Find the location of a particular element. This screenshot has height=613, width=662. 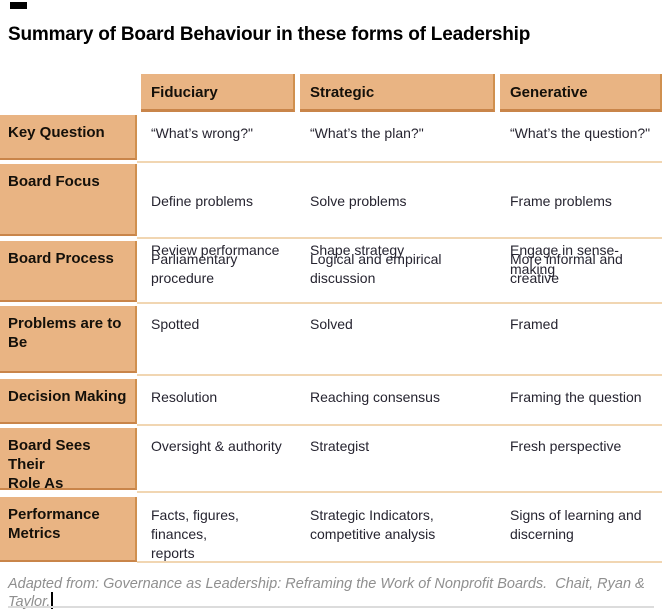

cell-metrics-generative: Signs of learning and discerning is located at coordinates (576, 524).